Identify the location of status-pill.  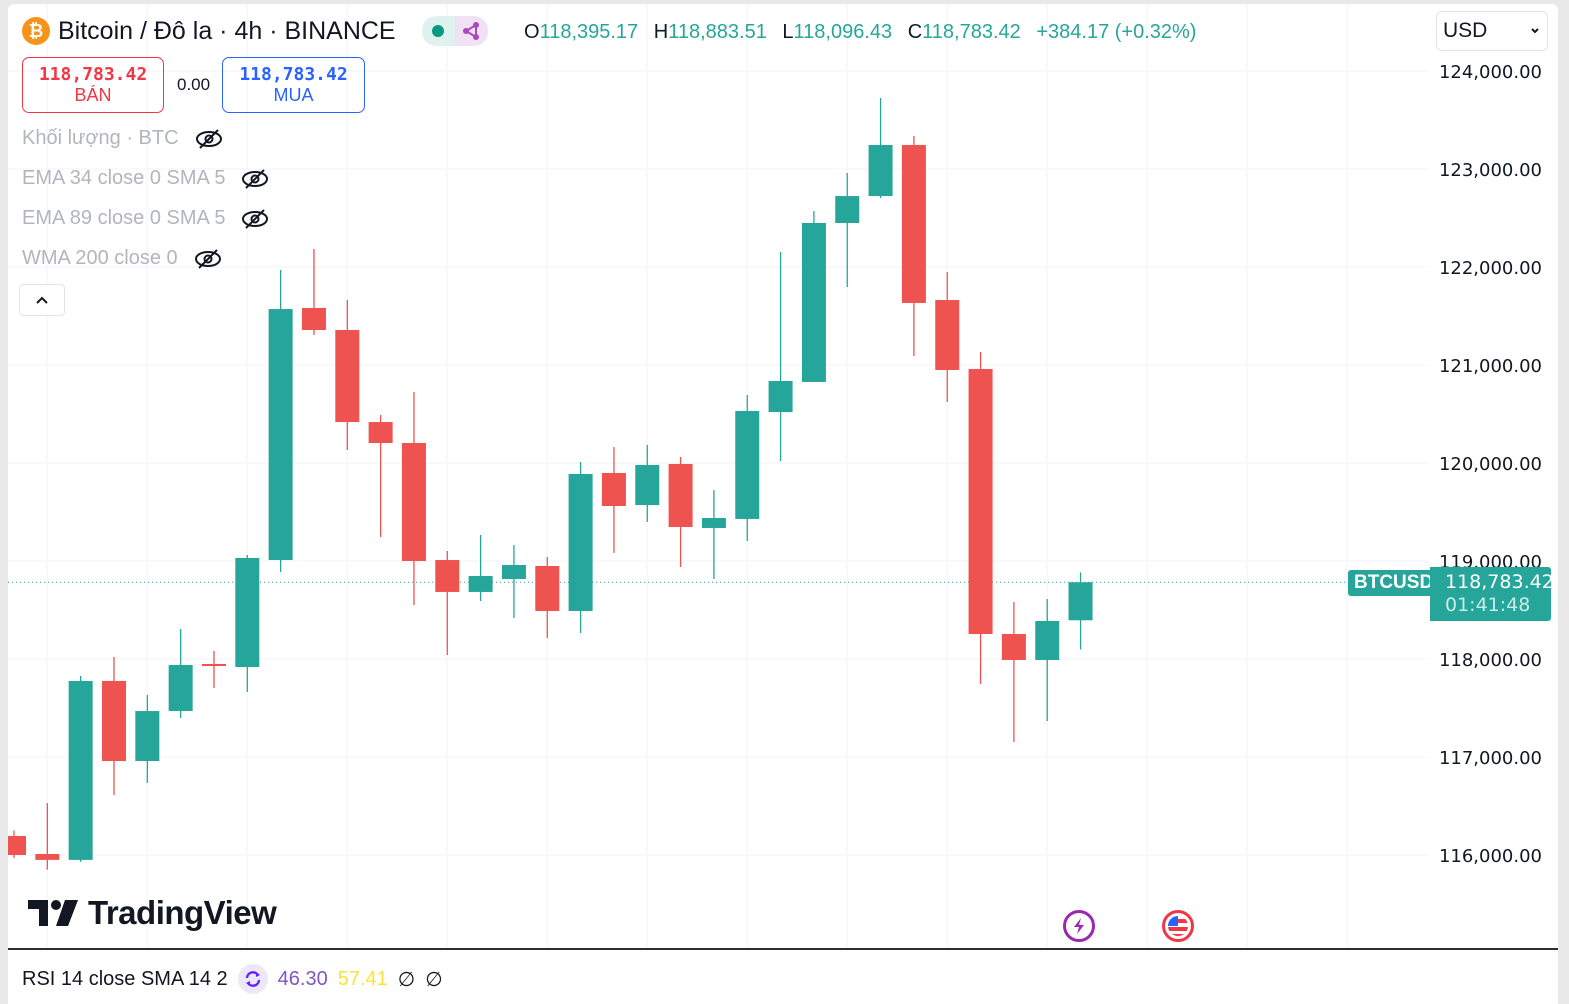
(454, 31).